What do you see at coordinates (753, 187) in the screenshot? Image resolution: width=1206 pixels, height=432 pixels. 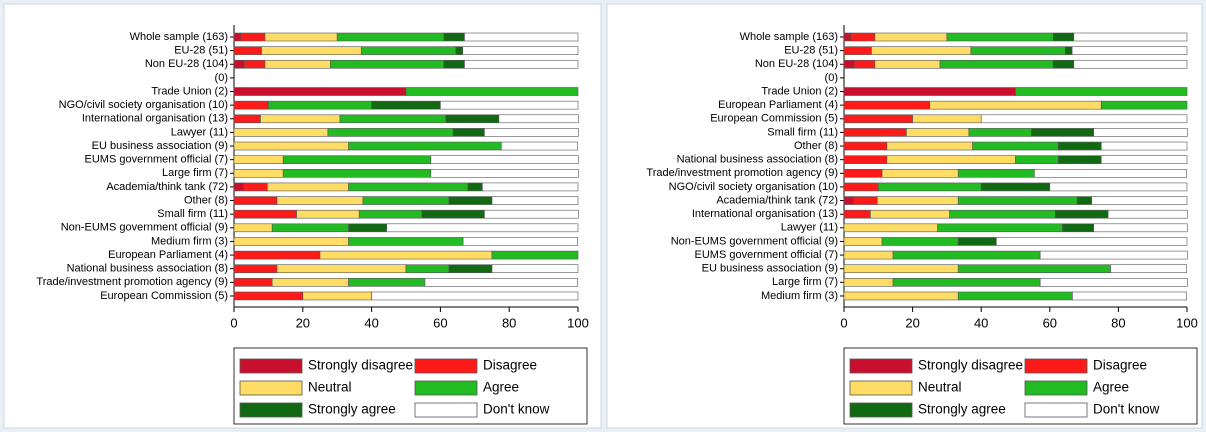 I see `category-label: NGO/civil society organisation (10)` at bounding box center [753, 187].